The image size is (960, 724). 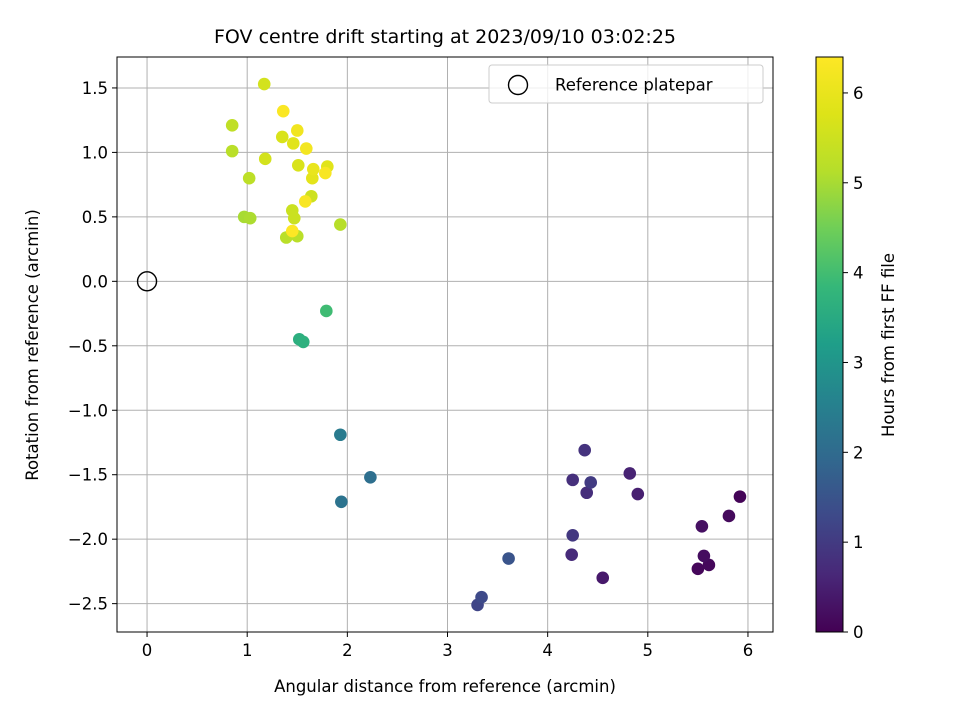 I want to click on reference-platepar-marker, so click(x=147, y=281).